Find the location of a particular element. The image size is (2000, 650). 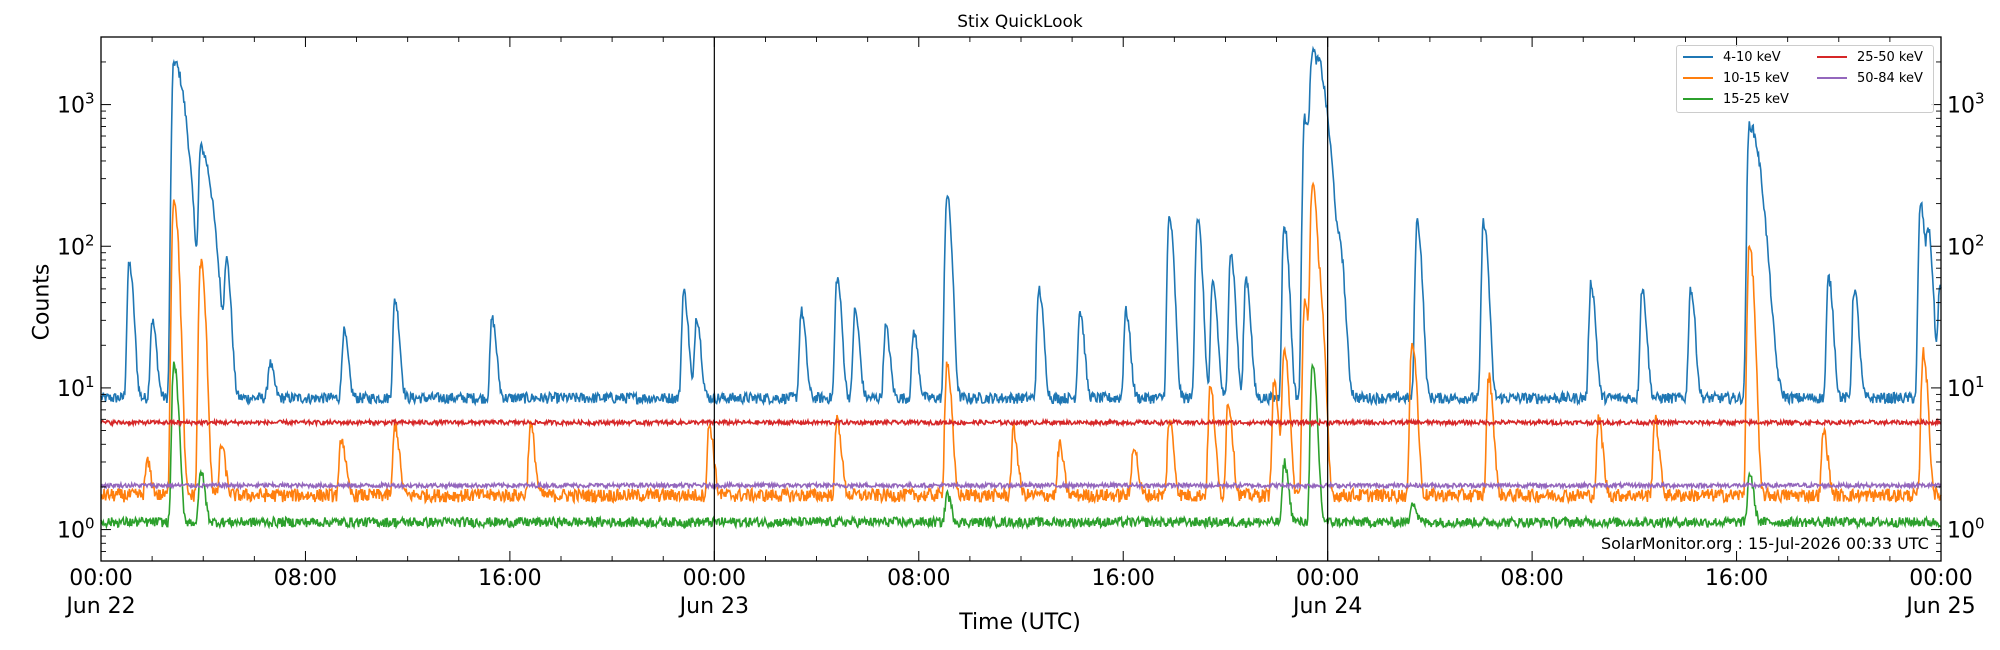

x-axis-label: Time (UTC) is located at coordinates (1020, 622).